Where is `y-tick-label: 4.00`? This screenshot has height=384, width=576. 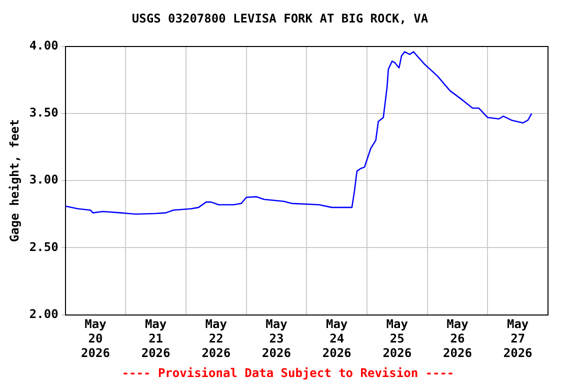 y-tick-label: 4.00 is located at coordinates (43, 45).